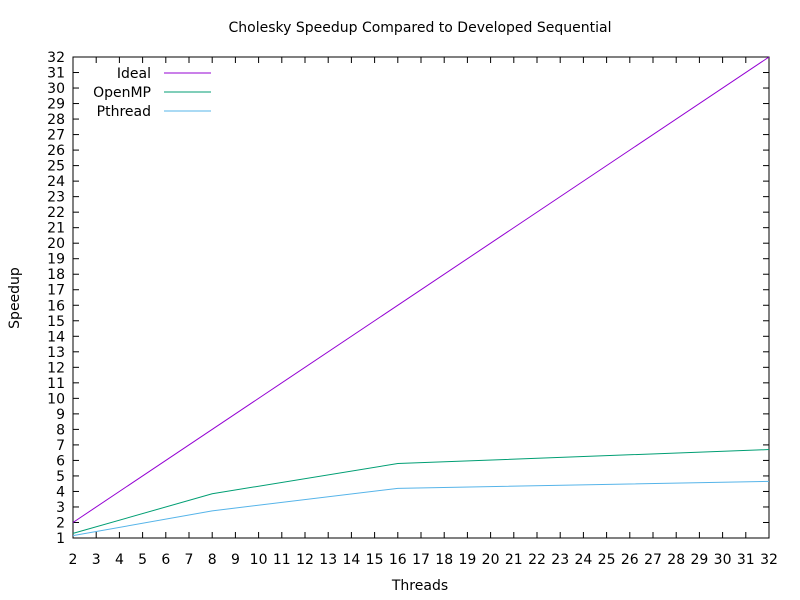  I want to click on x-tick-label: 24, so click(583, 560).